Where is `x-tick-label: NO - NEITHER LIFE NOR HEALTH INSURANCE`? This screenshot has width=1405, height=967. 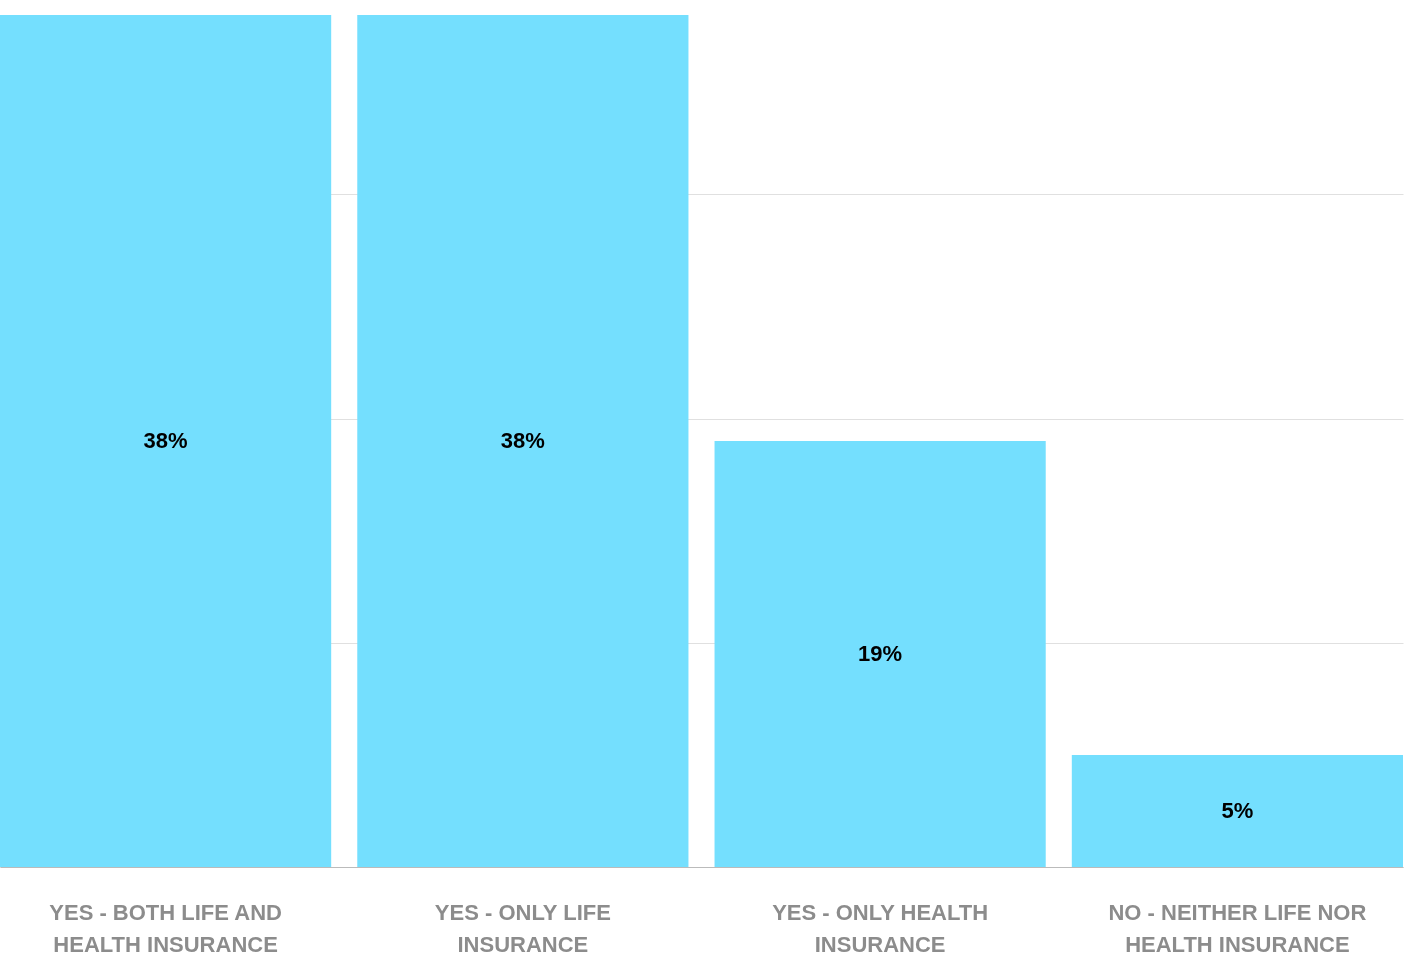
x-tick-label: NO - NEITHER LIFE NOR HEALTH INSURANCE is located at coordinates (1237, 928).